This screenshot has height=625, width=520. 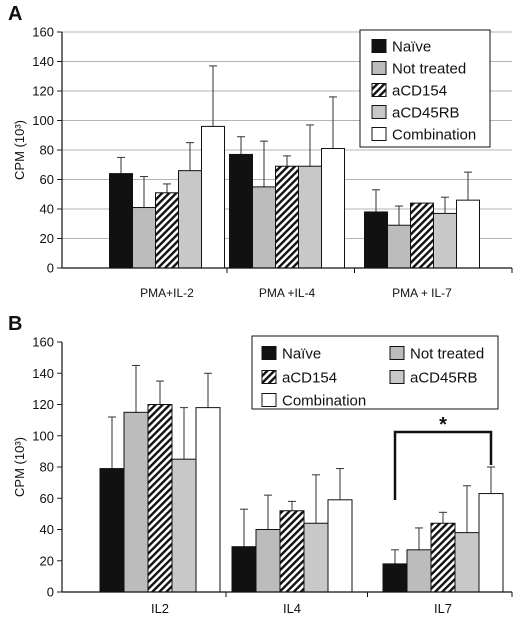 What do you see at coordinates (15, 324) in the screenshot?
I see `panel-letter: B` at bounding box center [15, 324].